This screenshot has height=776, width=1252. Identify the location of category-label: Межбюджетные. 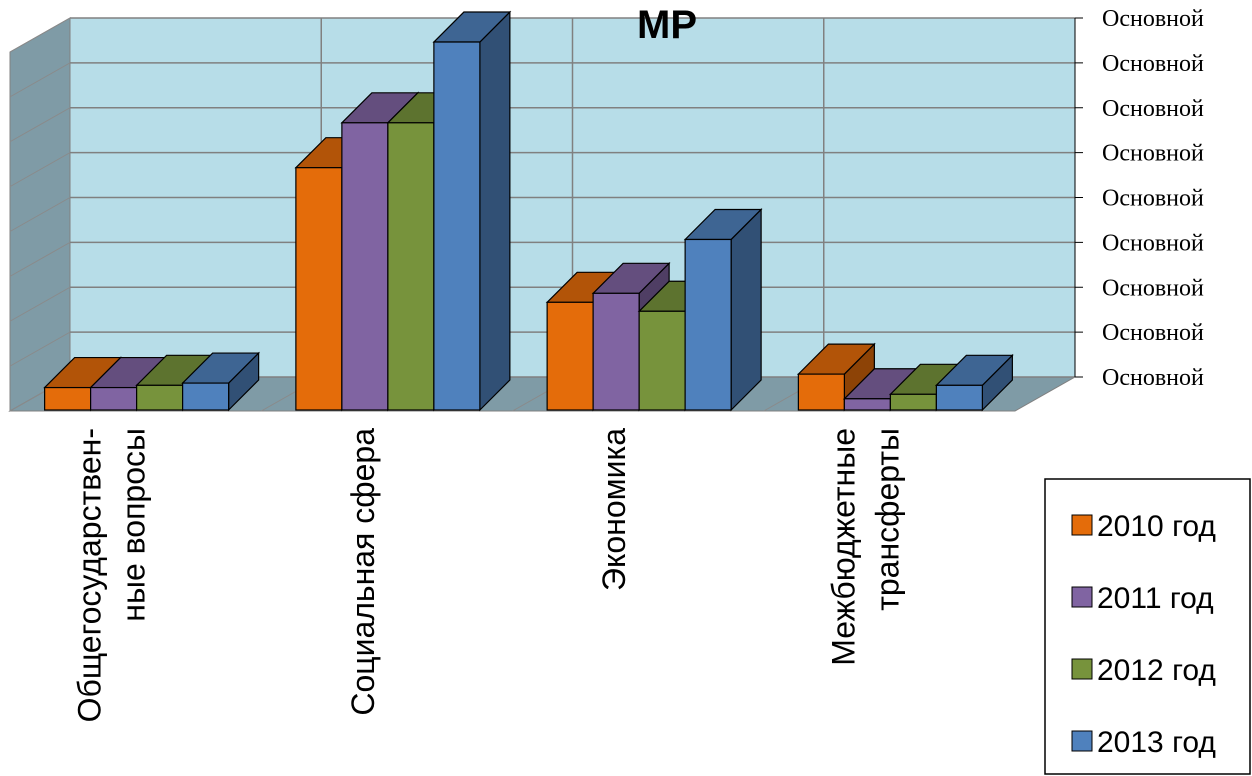
(843, 547).